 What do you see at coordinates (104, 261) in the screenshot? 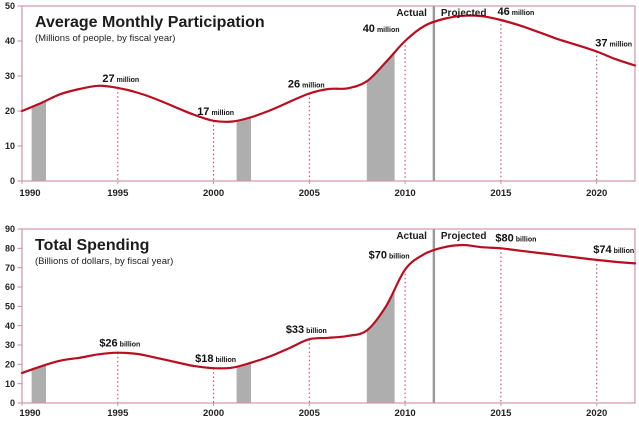
I see `chart-subtitle: (Billions of dollars, by fiscal year)` at bounding box center [104, 261].